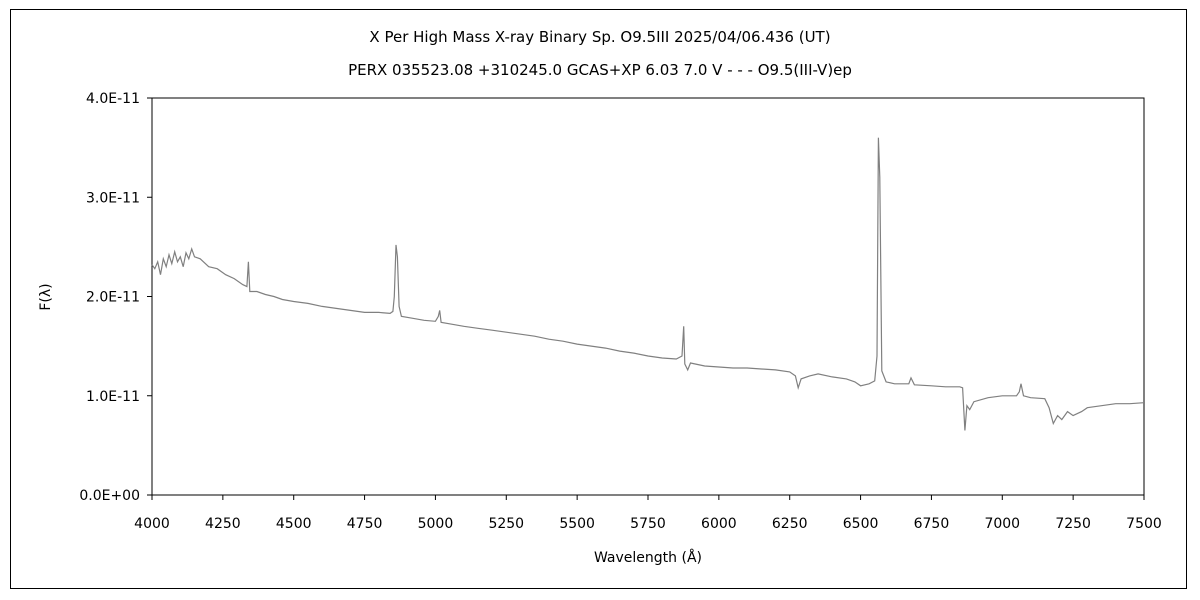  I want to click on y-tick-label: 3.0E-11, so click(113, 198).